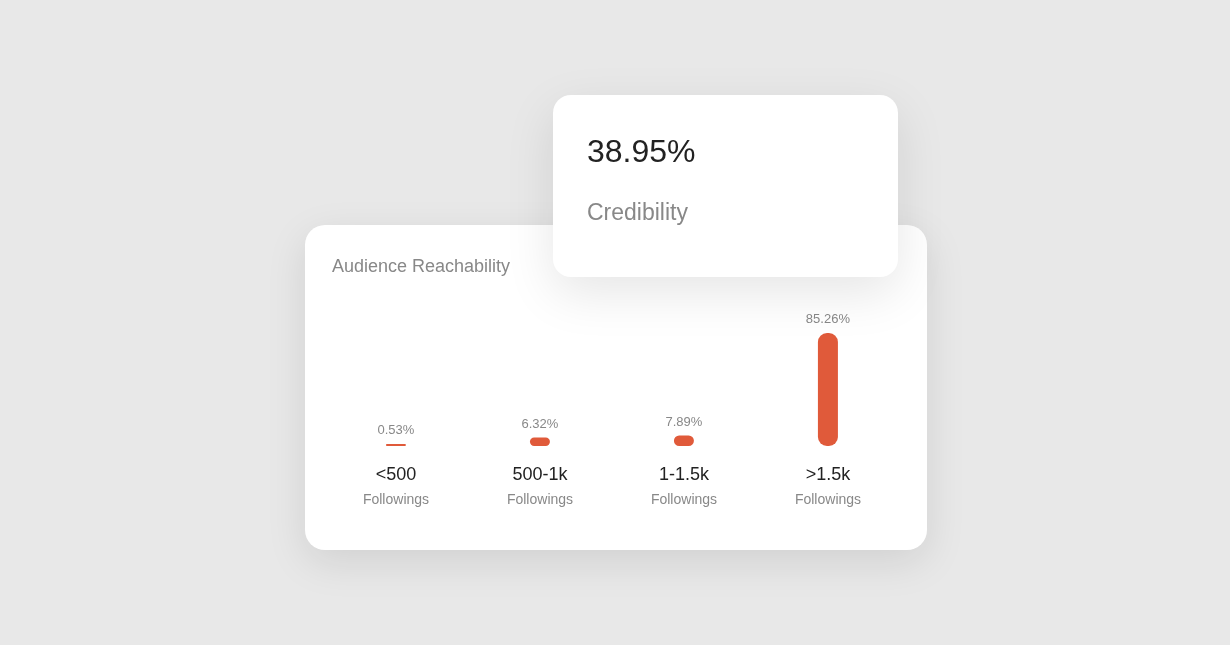 Image resolution: width=1230 pixels, height=645 pixels. I want to click on data-label: 7.89%, so click(684, 421).